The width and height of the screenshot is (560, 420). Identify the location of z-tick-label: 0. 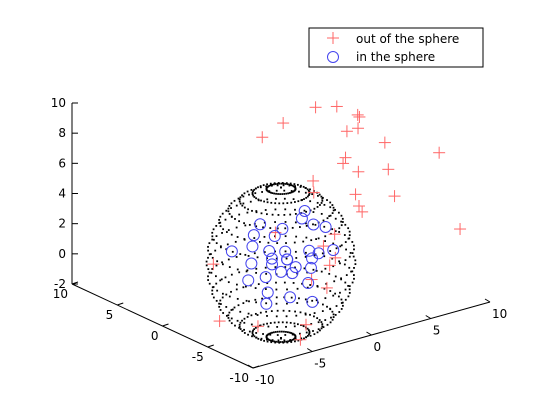
(62, 254).